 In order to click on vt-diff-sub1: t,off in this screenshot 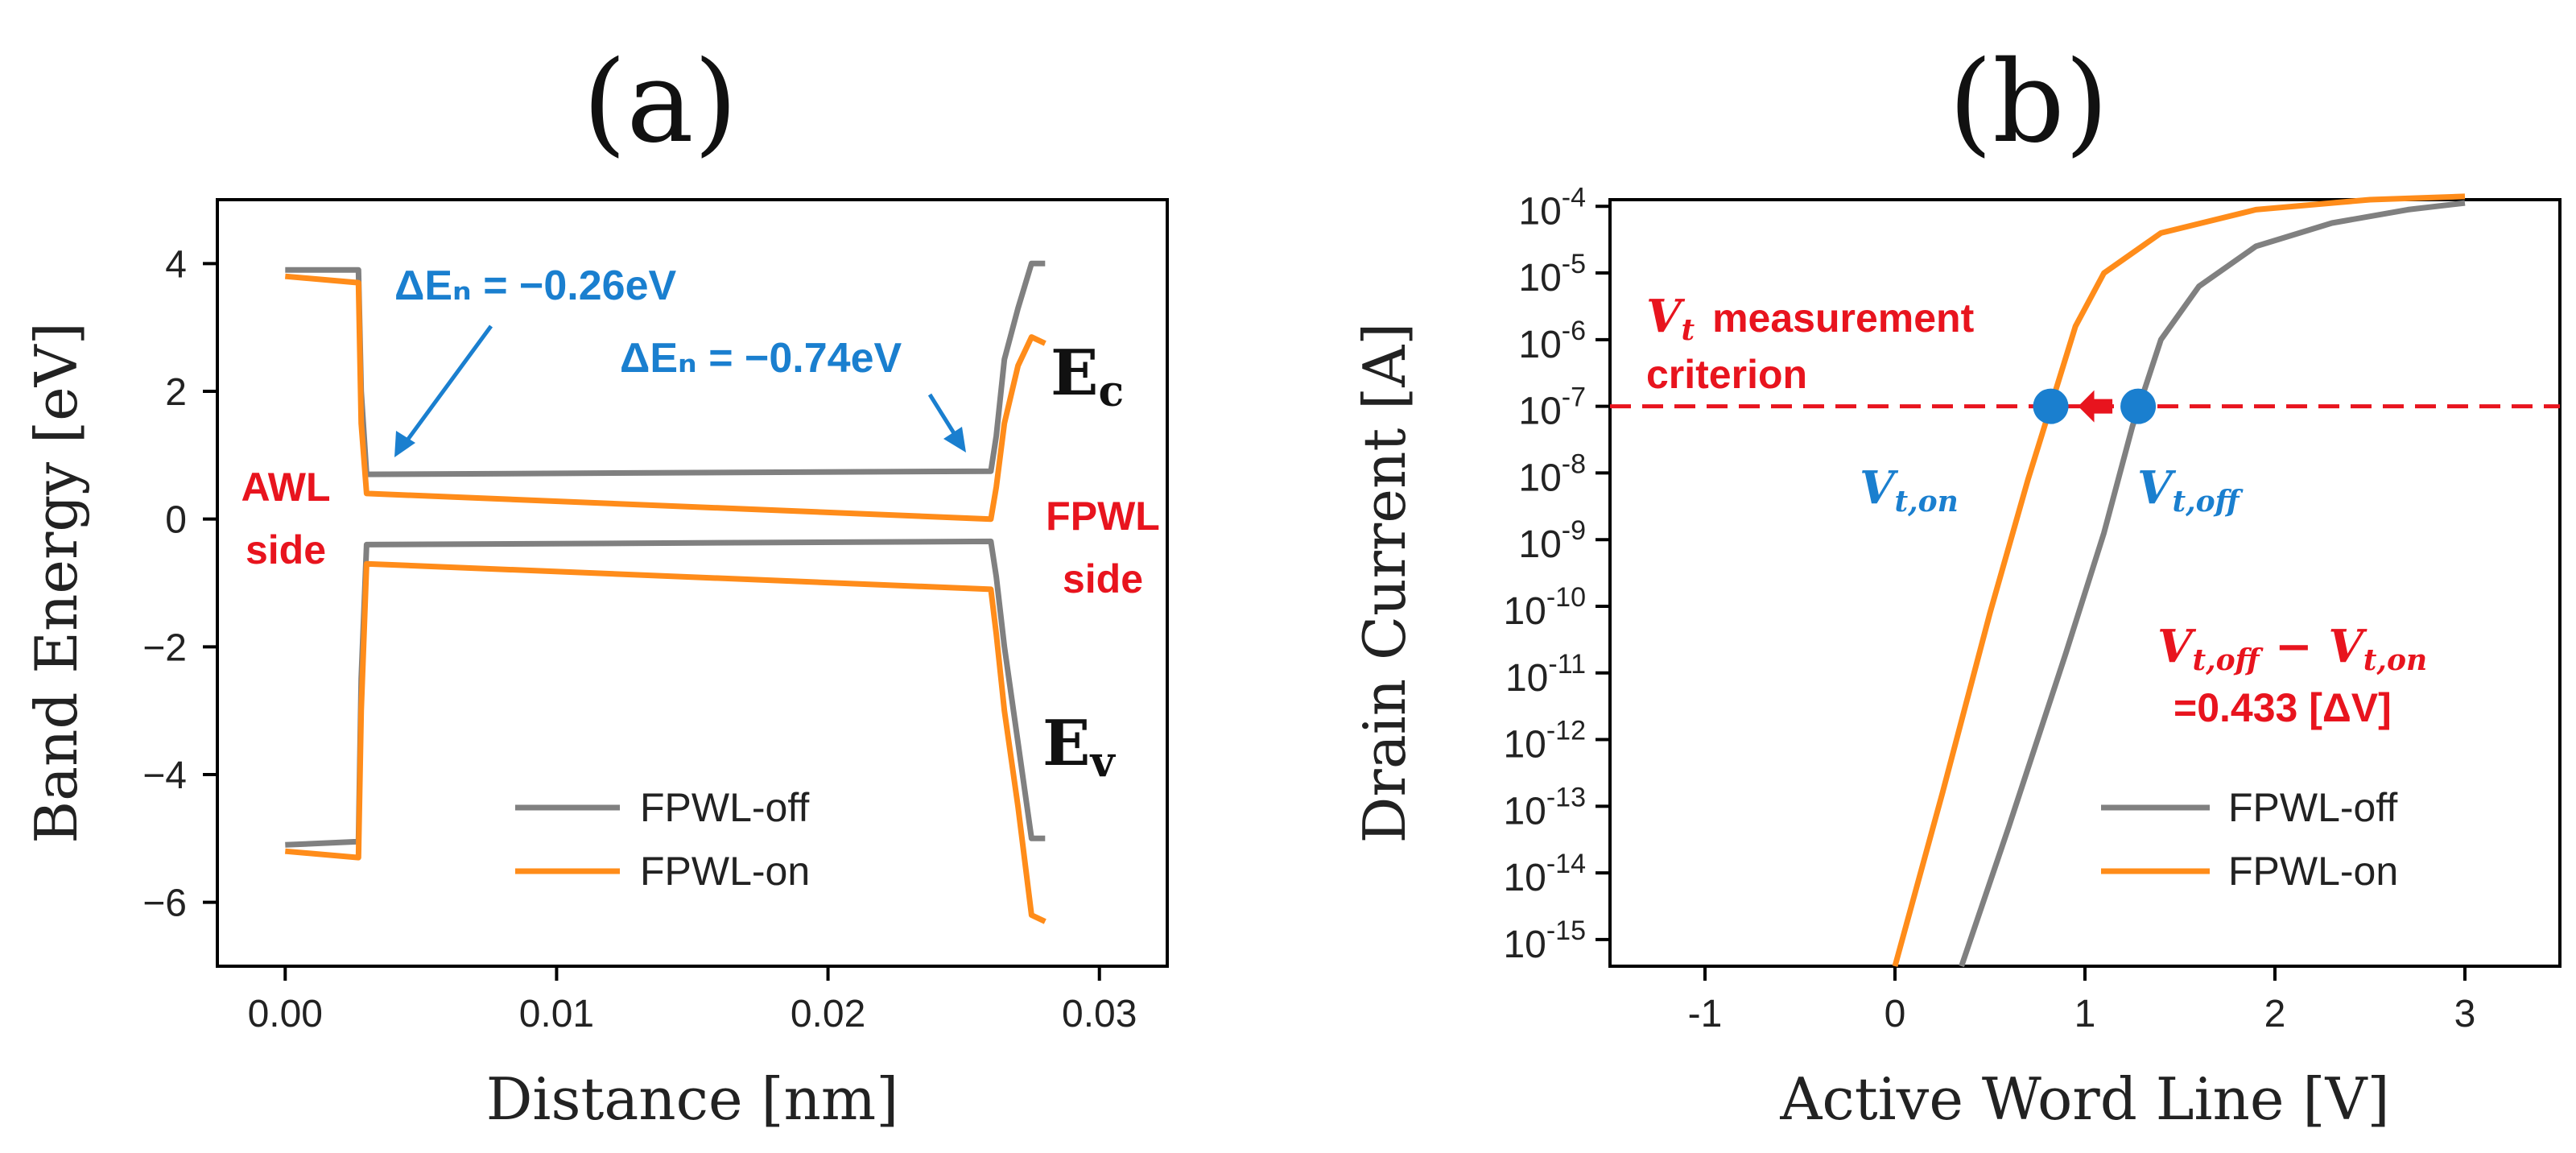, I will do `click(2227, 660)`.